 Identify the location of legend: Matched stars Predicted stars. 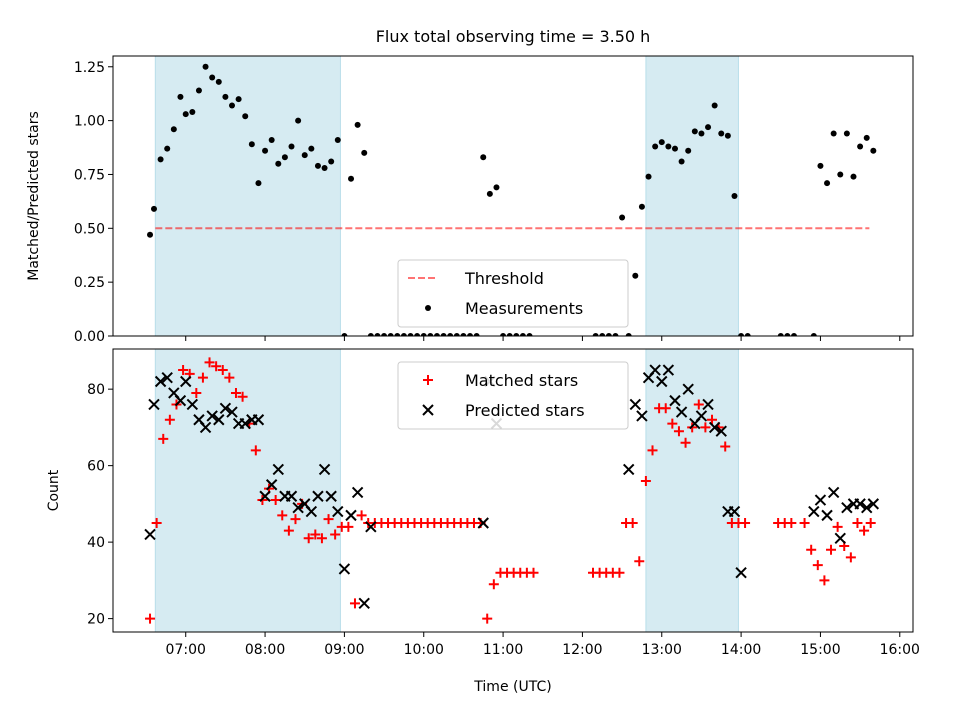
(513, 395).